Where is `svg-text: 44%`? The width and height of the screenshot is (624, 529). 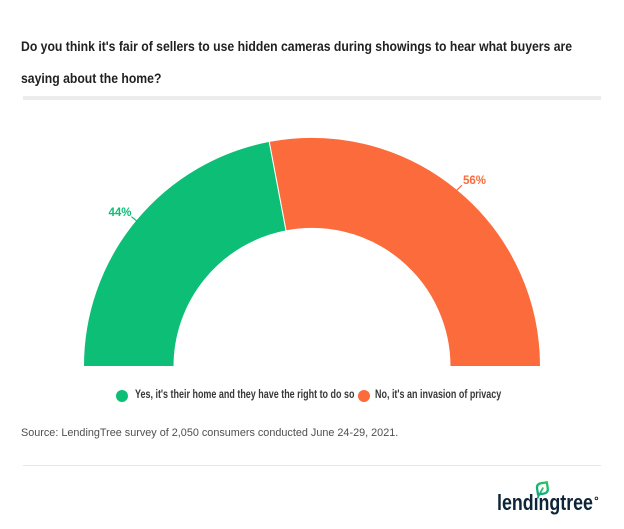
svg-text: 44% is located at coordinates (120, 213).